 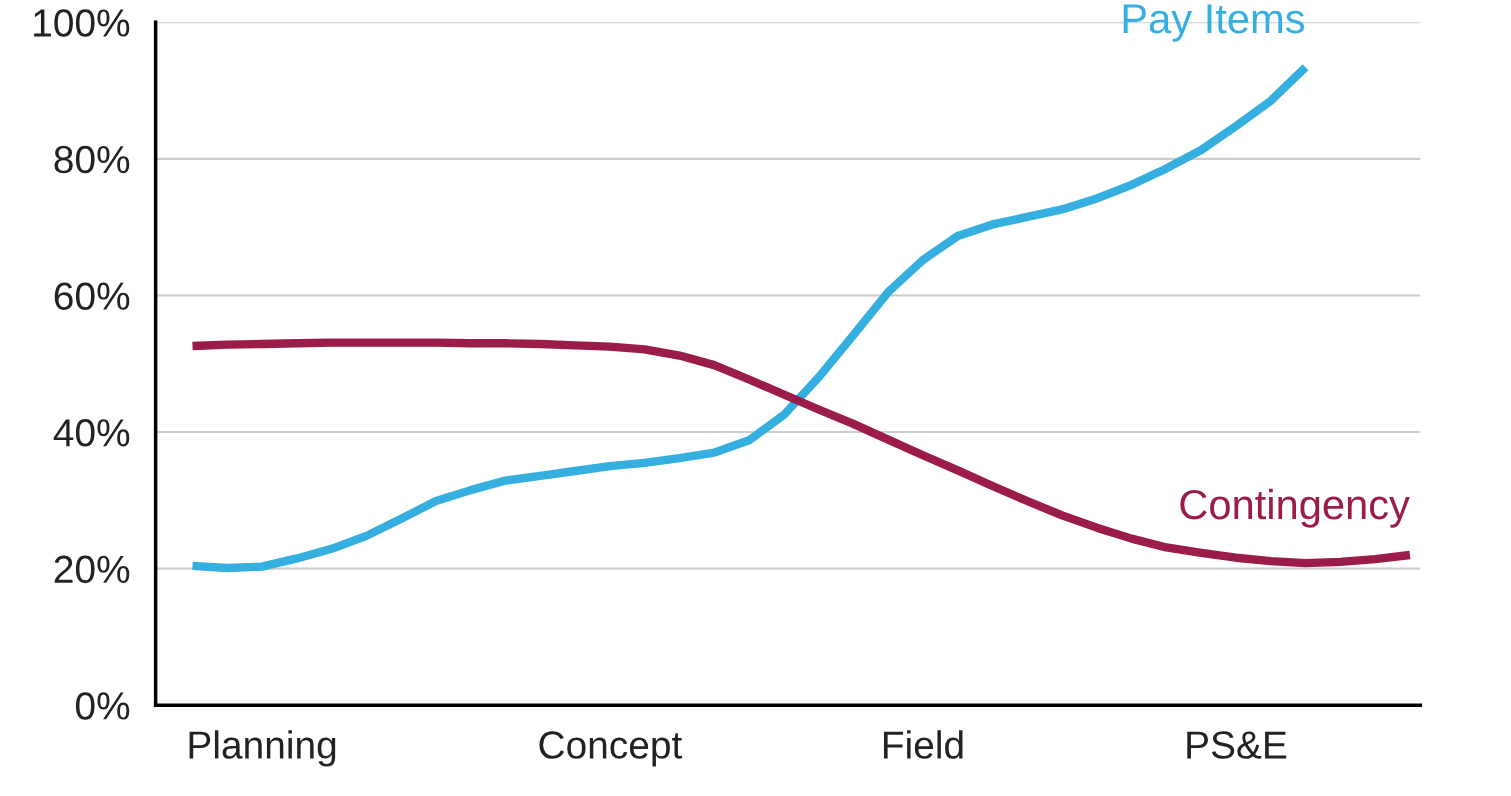 I want to click on series-label: Contingency, so click(x=1295, y=508).